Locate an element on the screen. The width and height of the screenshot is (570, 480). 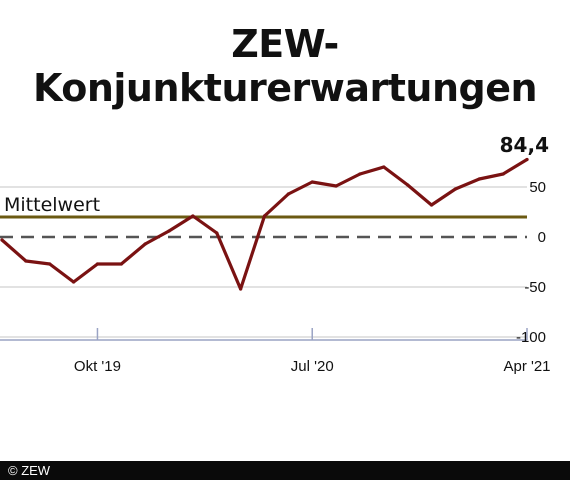
y-tick-label: 0 is located at coordinates (542, 237).